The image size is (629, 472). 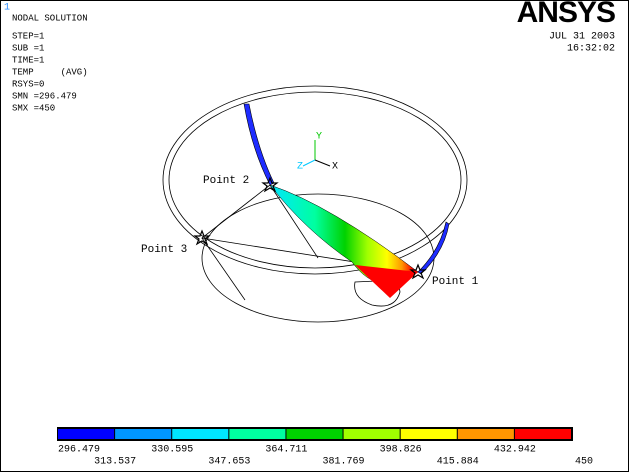 What do you see at coordinates (286, 450) in the screenshot?
I see `legend-label: 364.711` at bounding box center [286, 450].